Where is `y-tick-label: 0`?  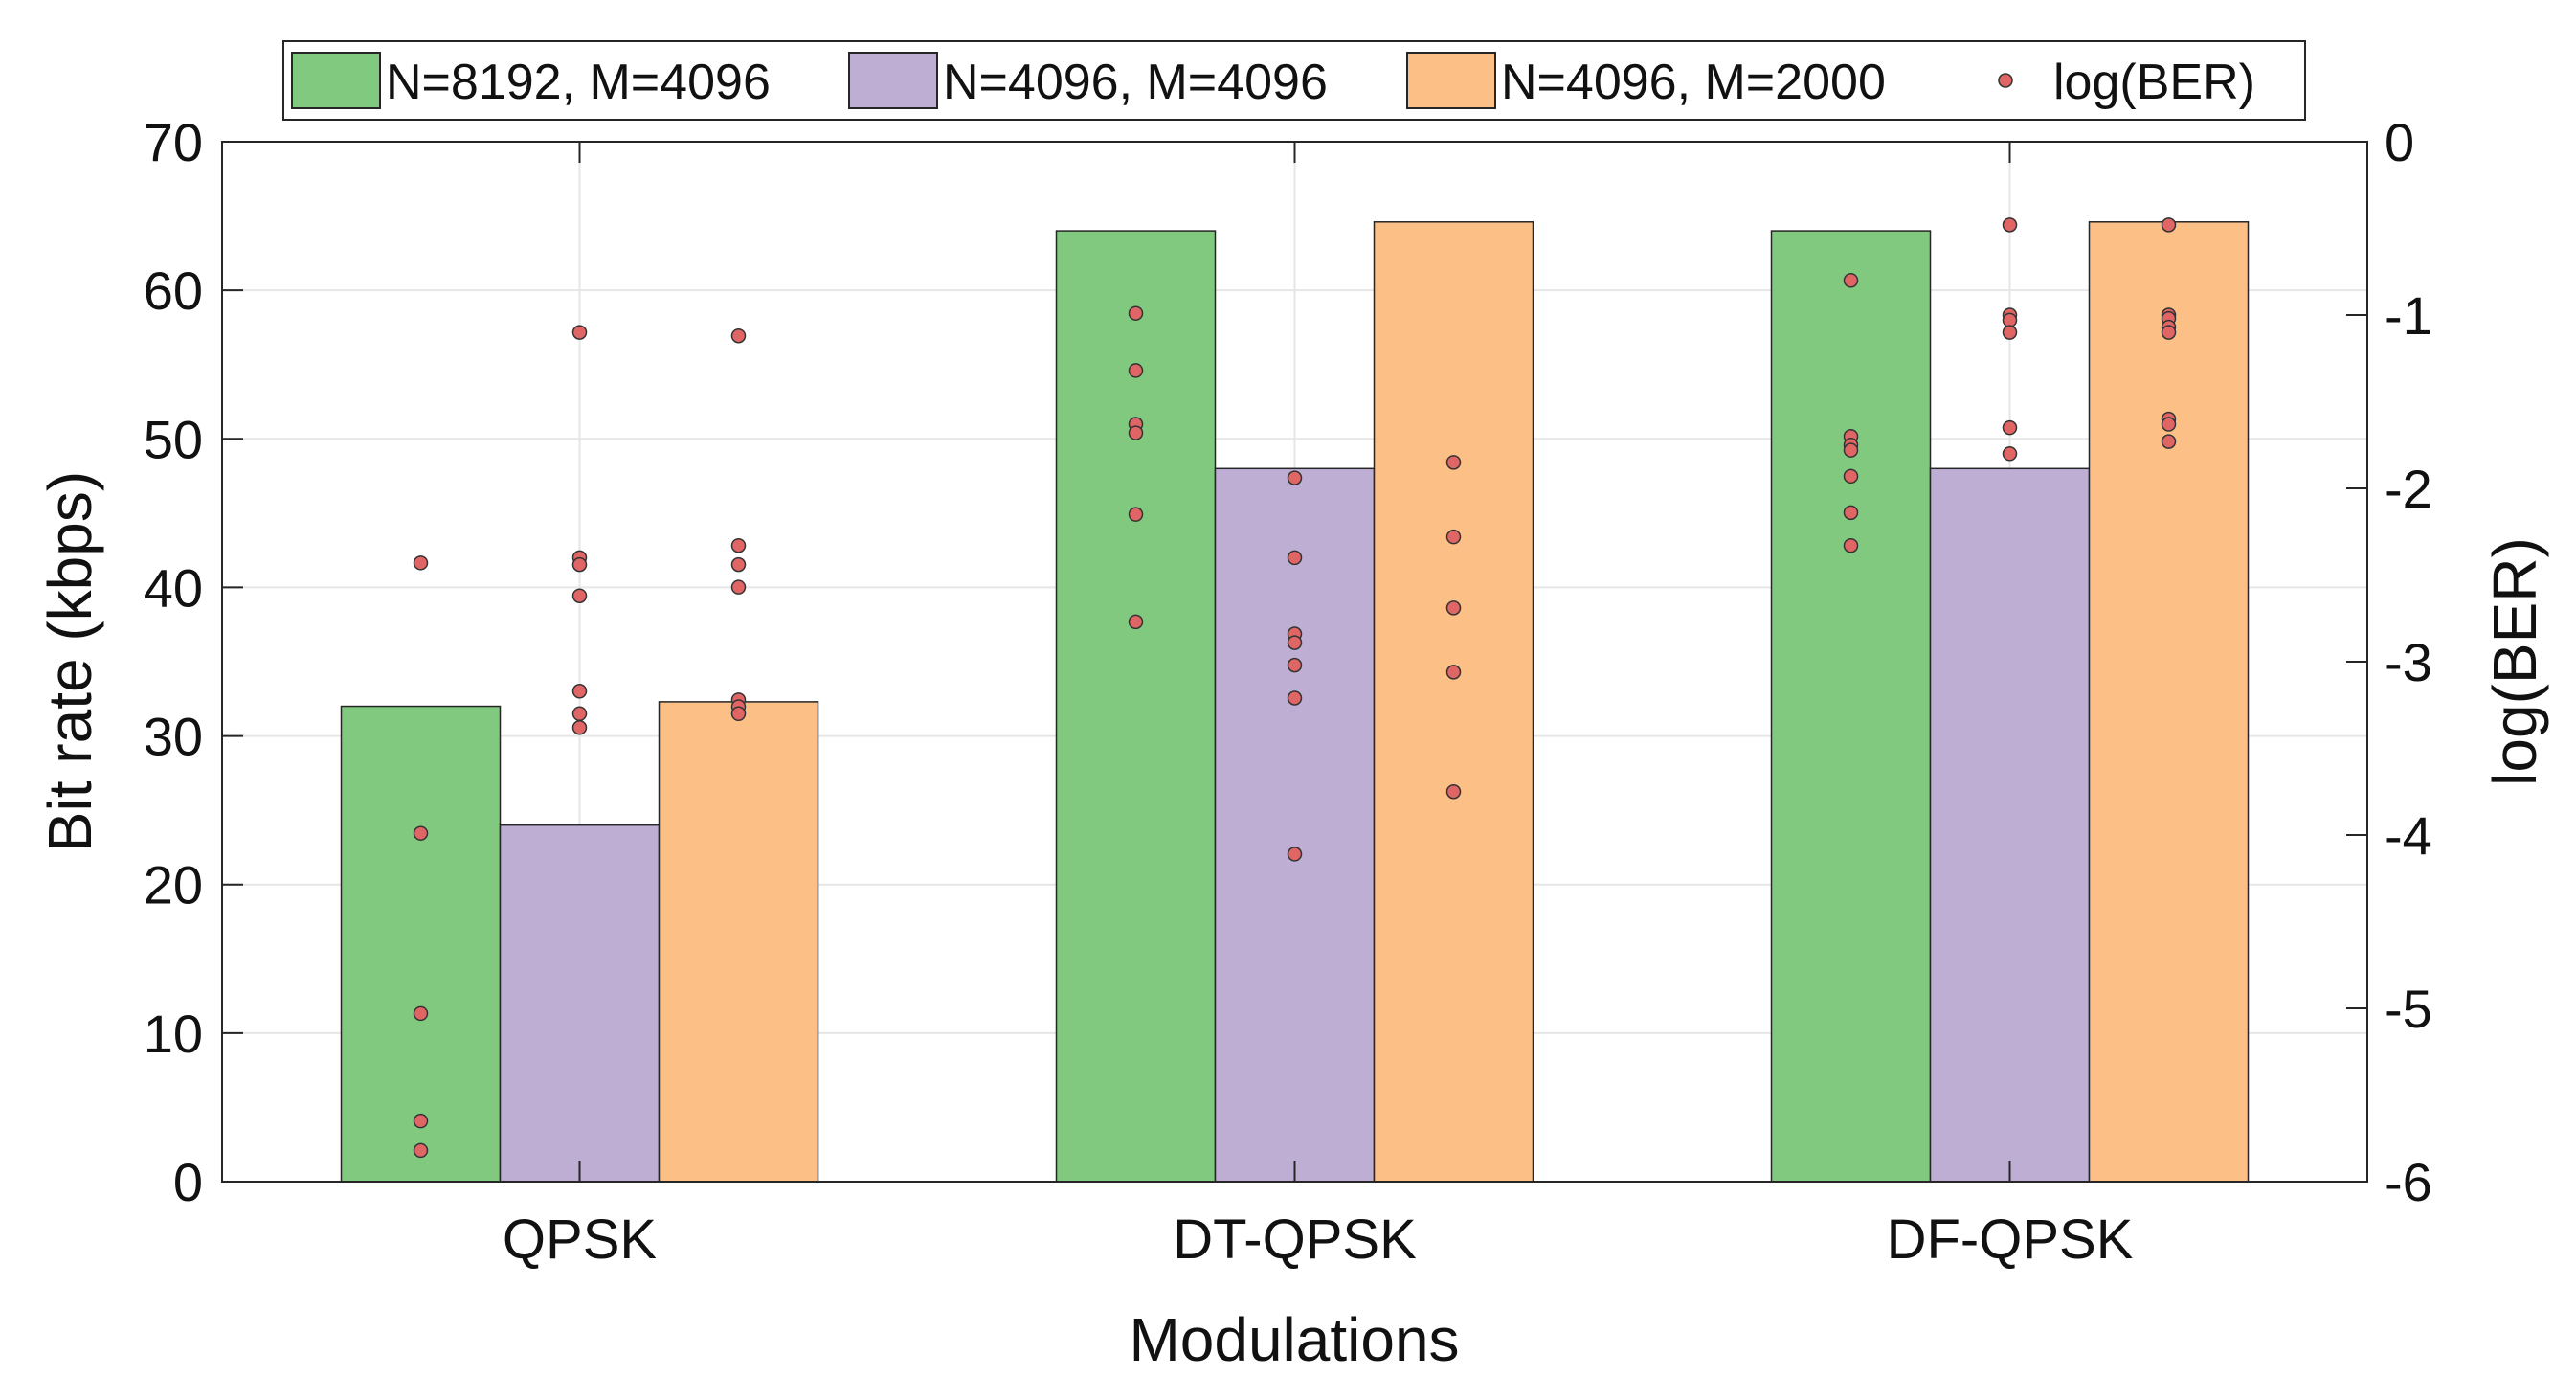 y-tick-label: 0 is located at coordinates (188, 1182).